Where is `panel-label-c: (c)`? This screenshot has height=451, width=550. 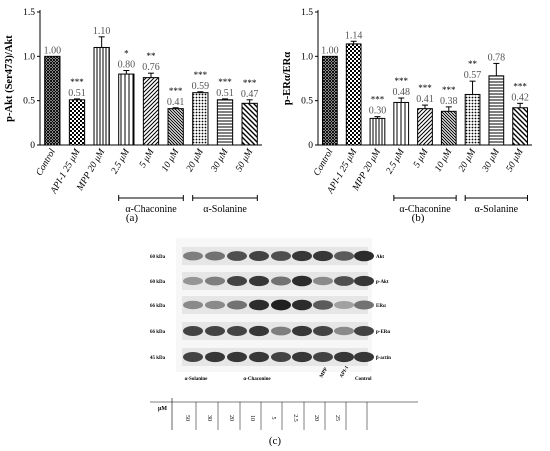
panel-label-c: (c) is located at coordinates (275, 441).